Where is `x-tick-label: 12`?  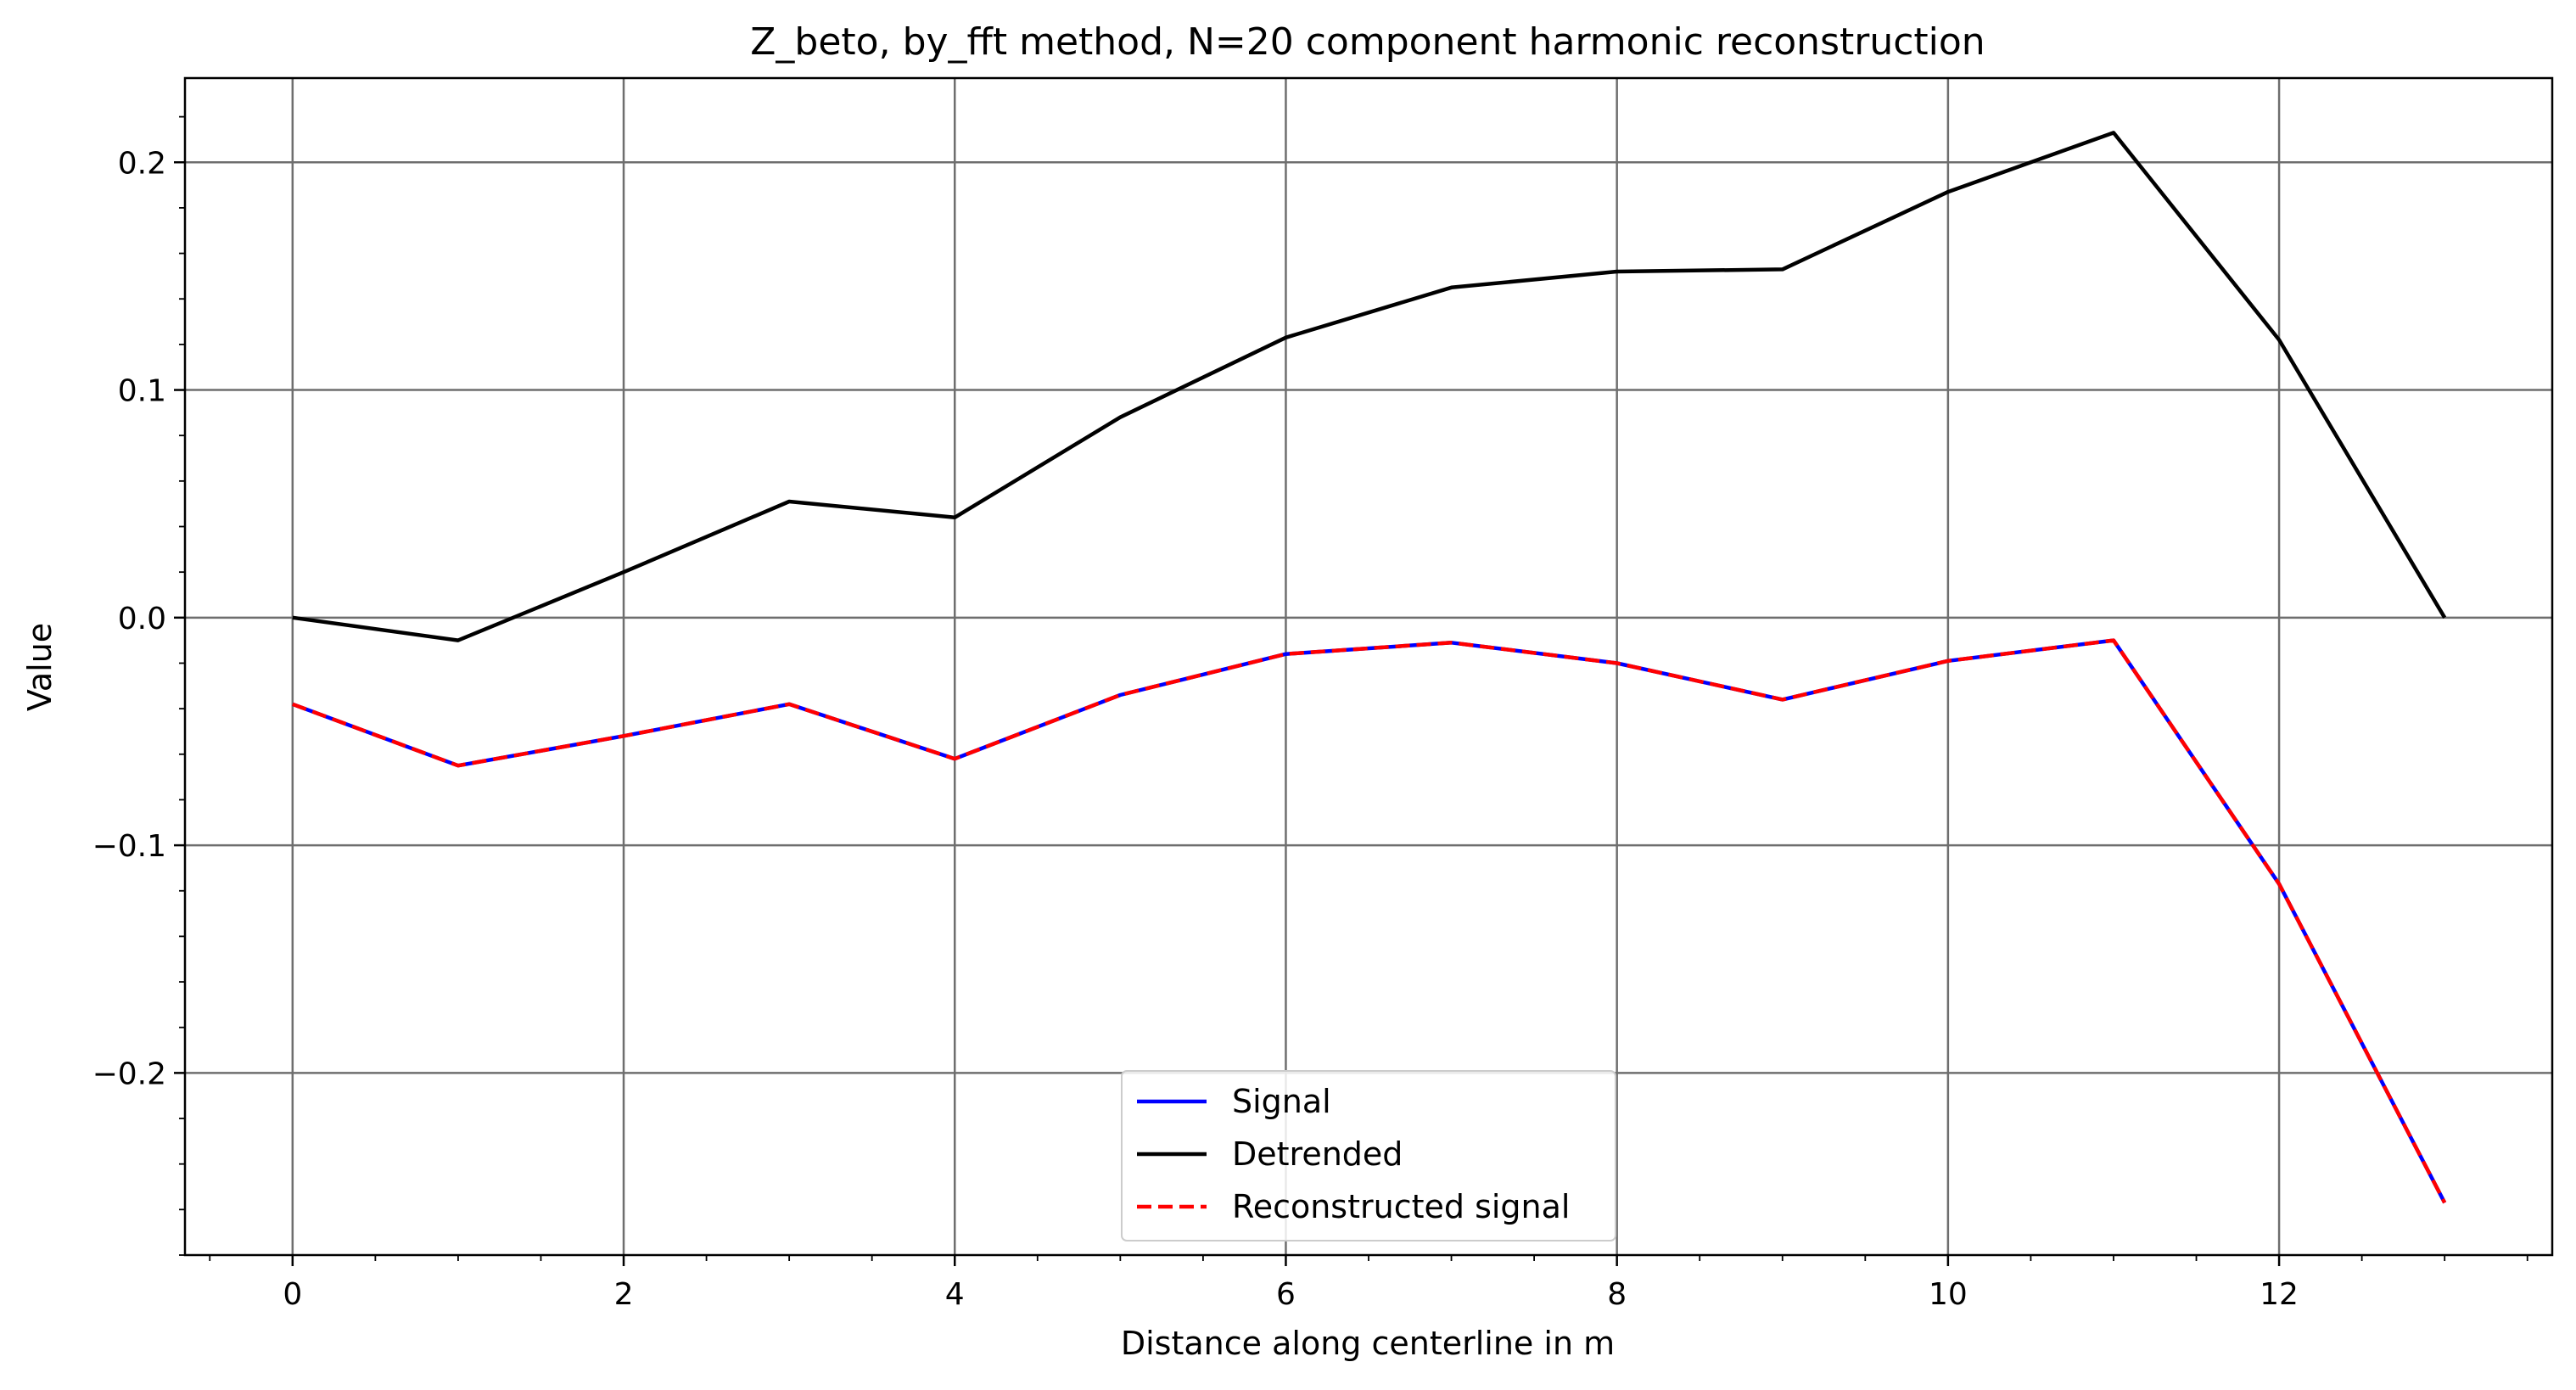
x-tick-label: 12 is located at coordinates (2279, 1294).